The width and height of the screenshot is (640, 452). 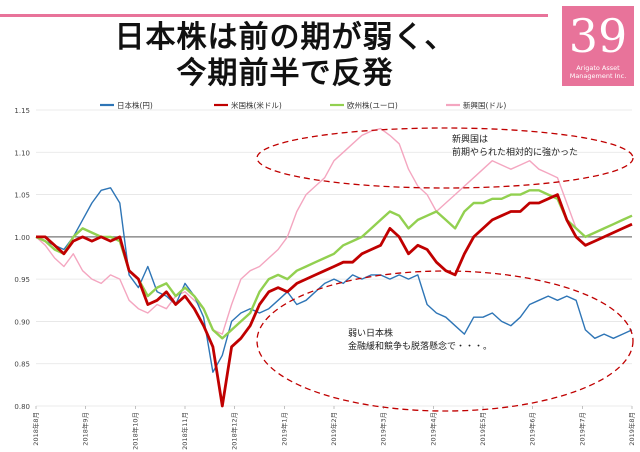 What do you see at coordinates (256, 105) in the screenshot?
I see `legend-label: 米国株(米ドル)` at bounding box center [256, 105].